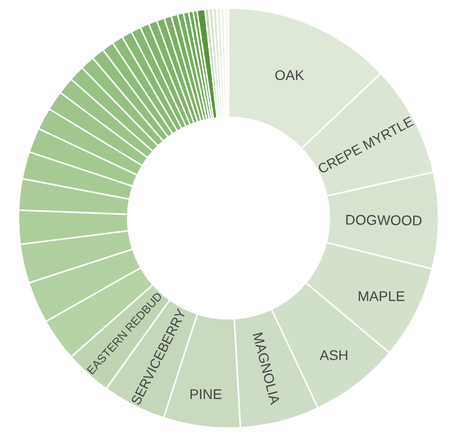 The image size is (457, 436). What do you see at coordinates (205, 394) in the screenshot?
I see `slice-label: PINE` at bounding box center [205, 394].